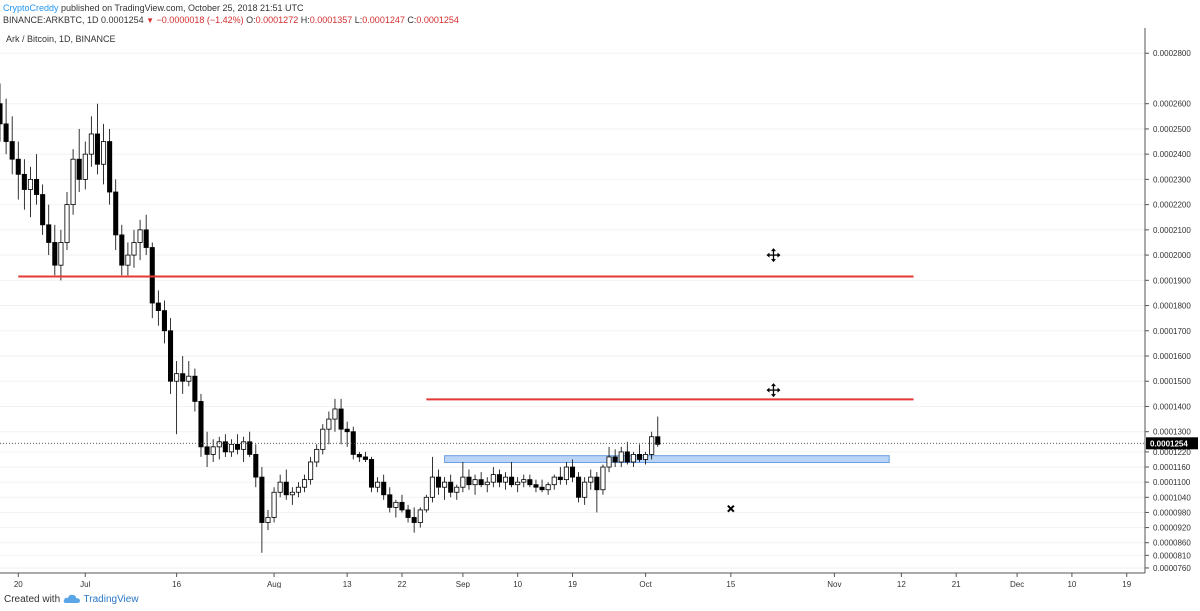  I want to click on last-value: 0.0001254, so click(122, 20).